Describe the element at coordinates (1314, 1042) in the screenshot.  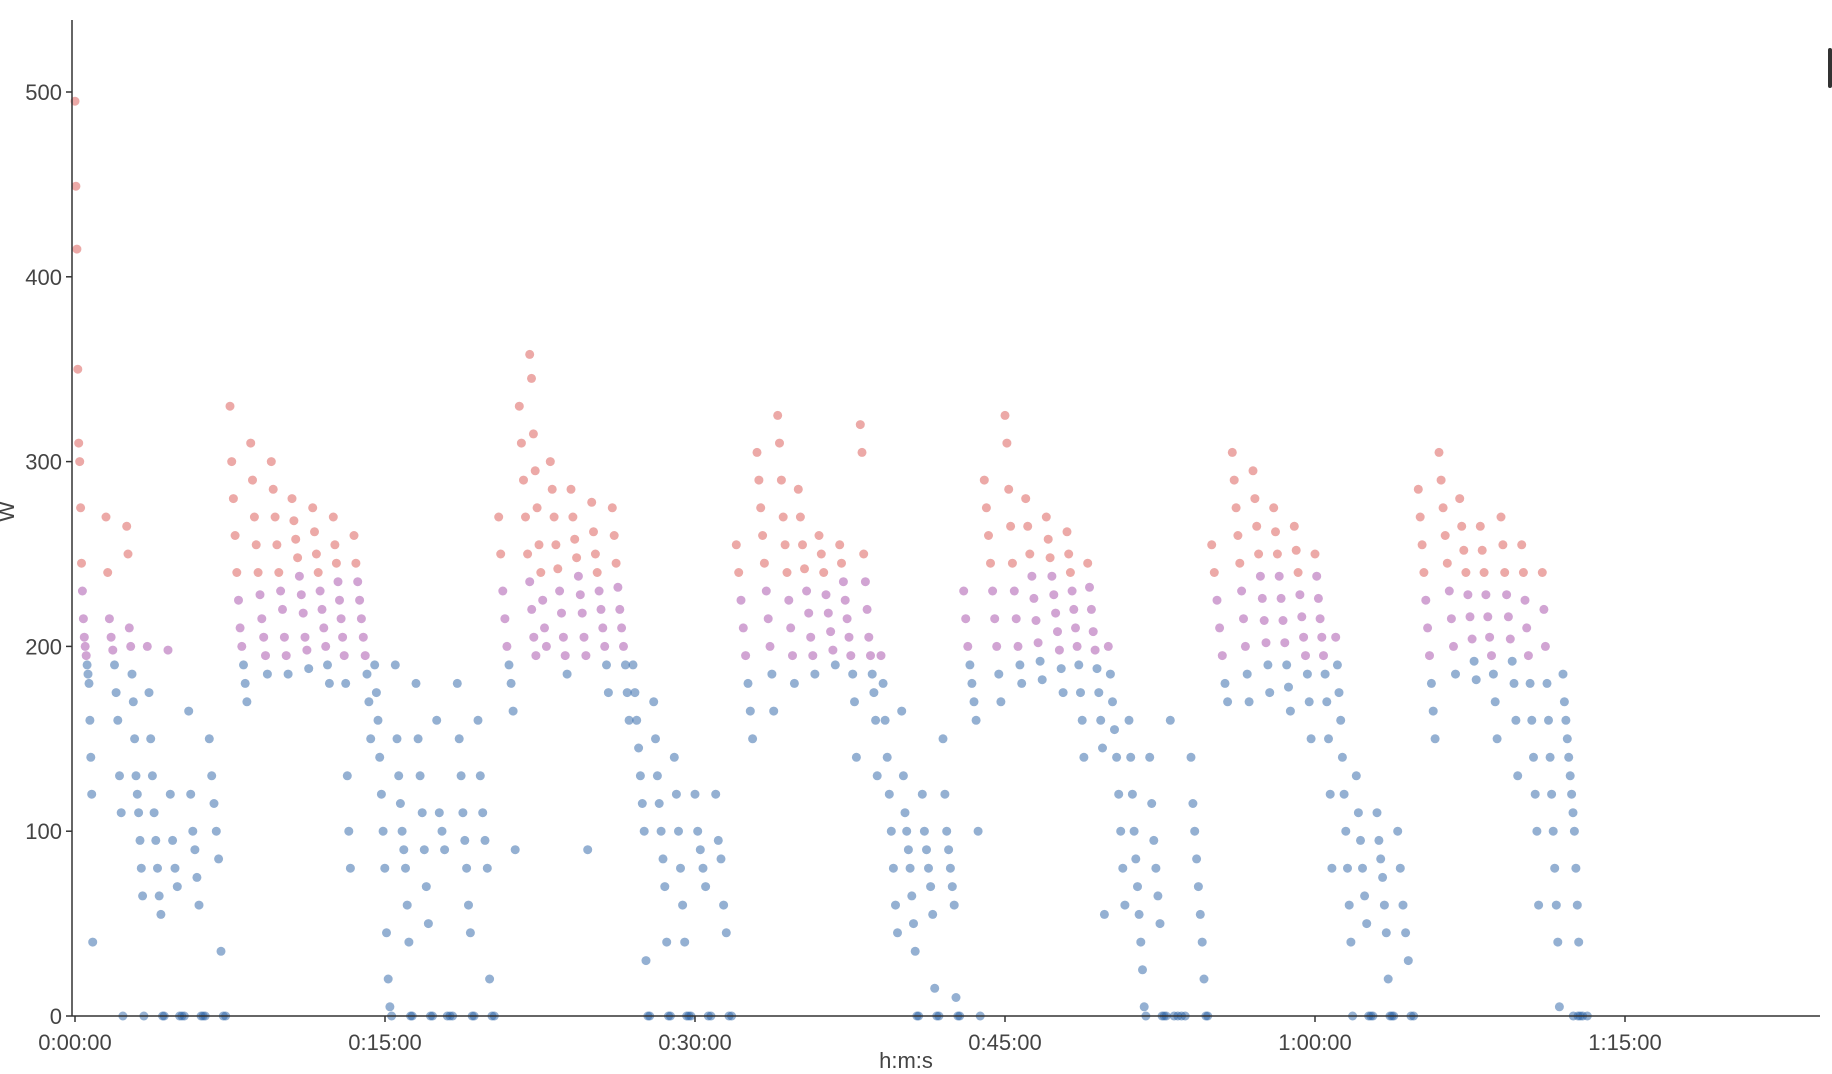
I see `x-tick-label: 1:00:00` at that location.